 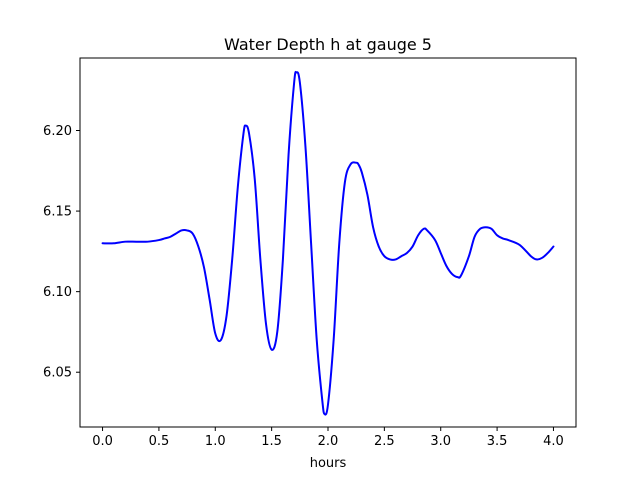 What do you see at coordinates (328, 463) in the screenshot?
I see `x-axis-label: hours` at bounding box center [328, 463].